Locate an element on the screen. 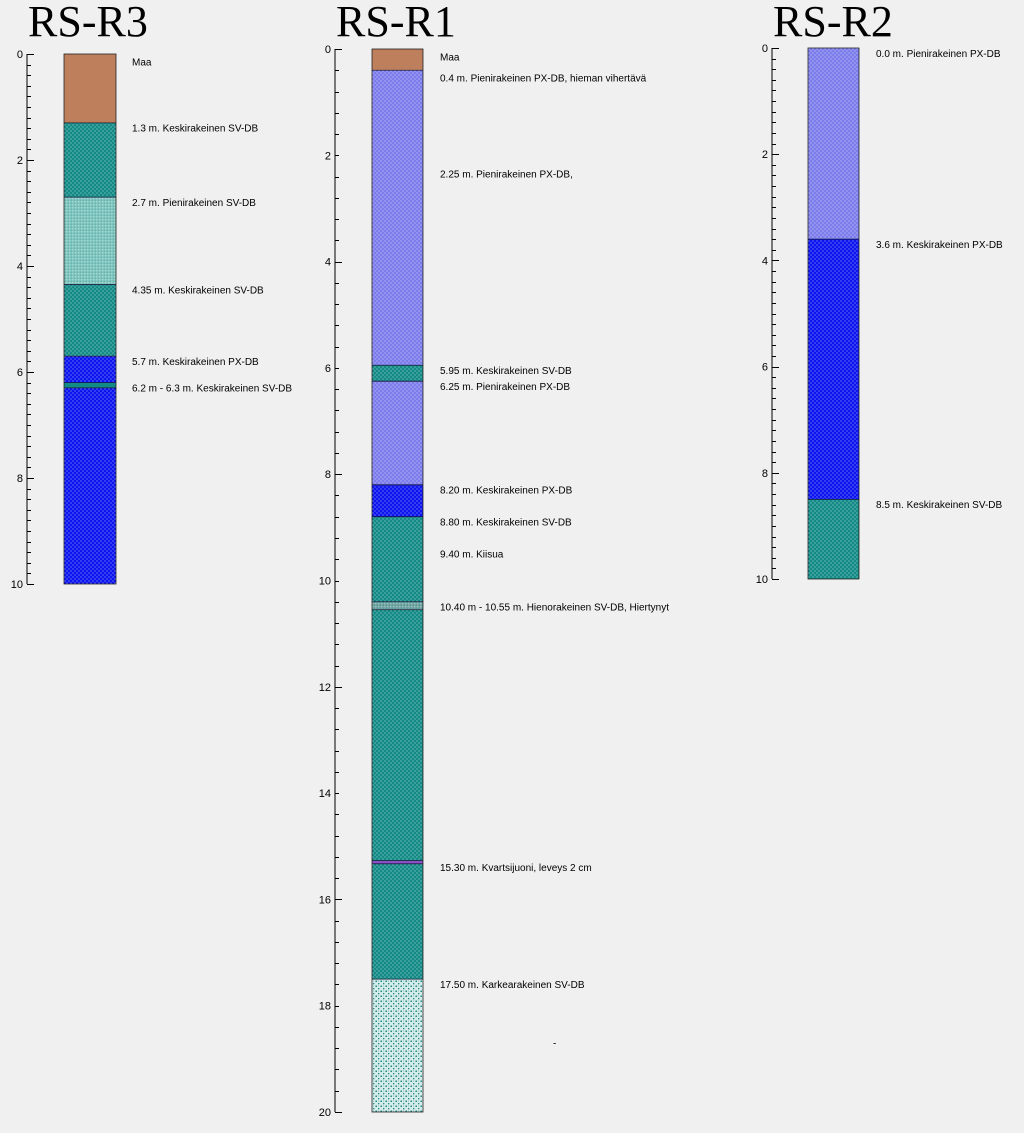 Image resolution: width=1024 pixels, height=1133 pixels. depth-tick-label: 20 is located at coordinates (325, 1113).